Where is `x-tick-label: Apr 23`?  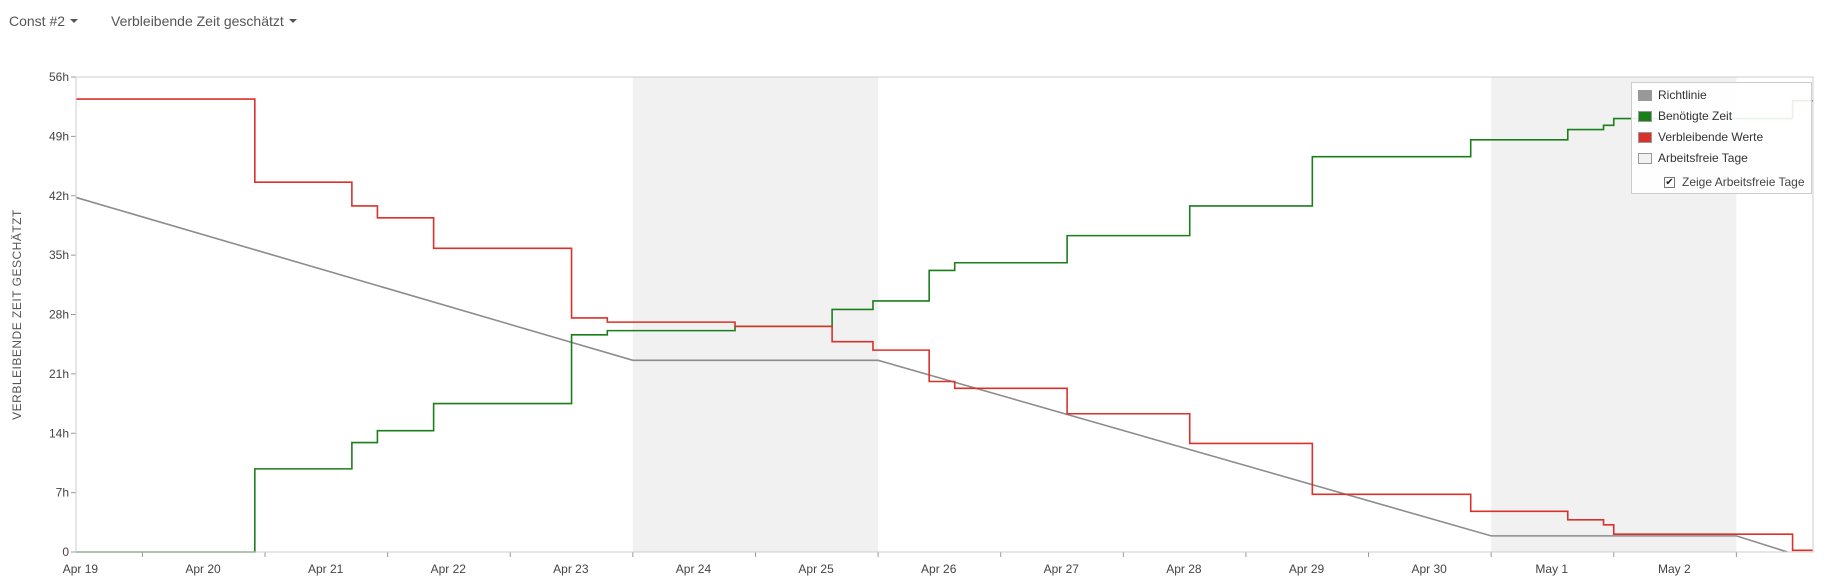
x-tick-label: Apr 23 is located at coordinates (571, 569).